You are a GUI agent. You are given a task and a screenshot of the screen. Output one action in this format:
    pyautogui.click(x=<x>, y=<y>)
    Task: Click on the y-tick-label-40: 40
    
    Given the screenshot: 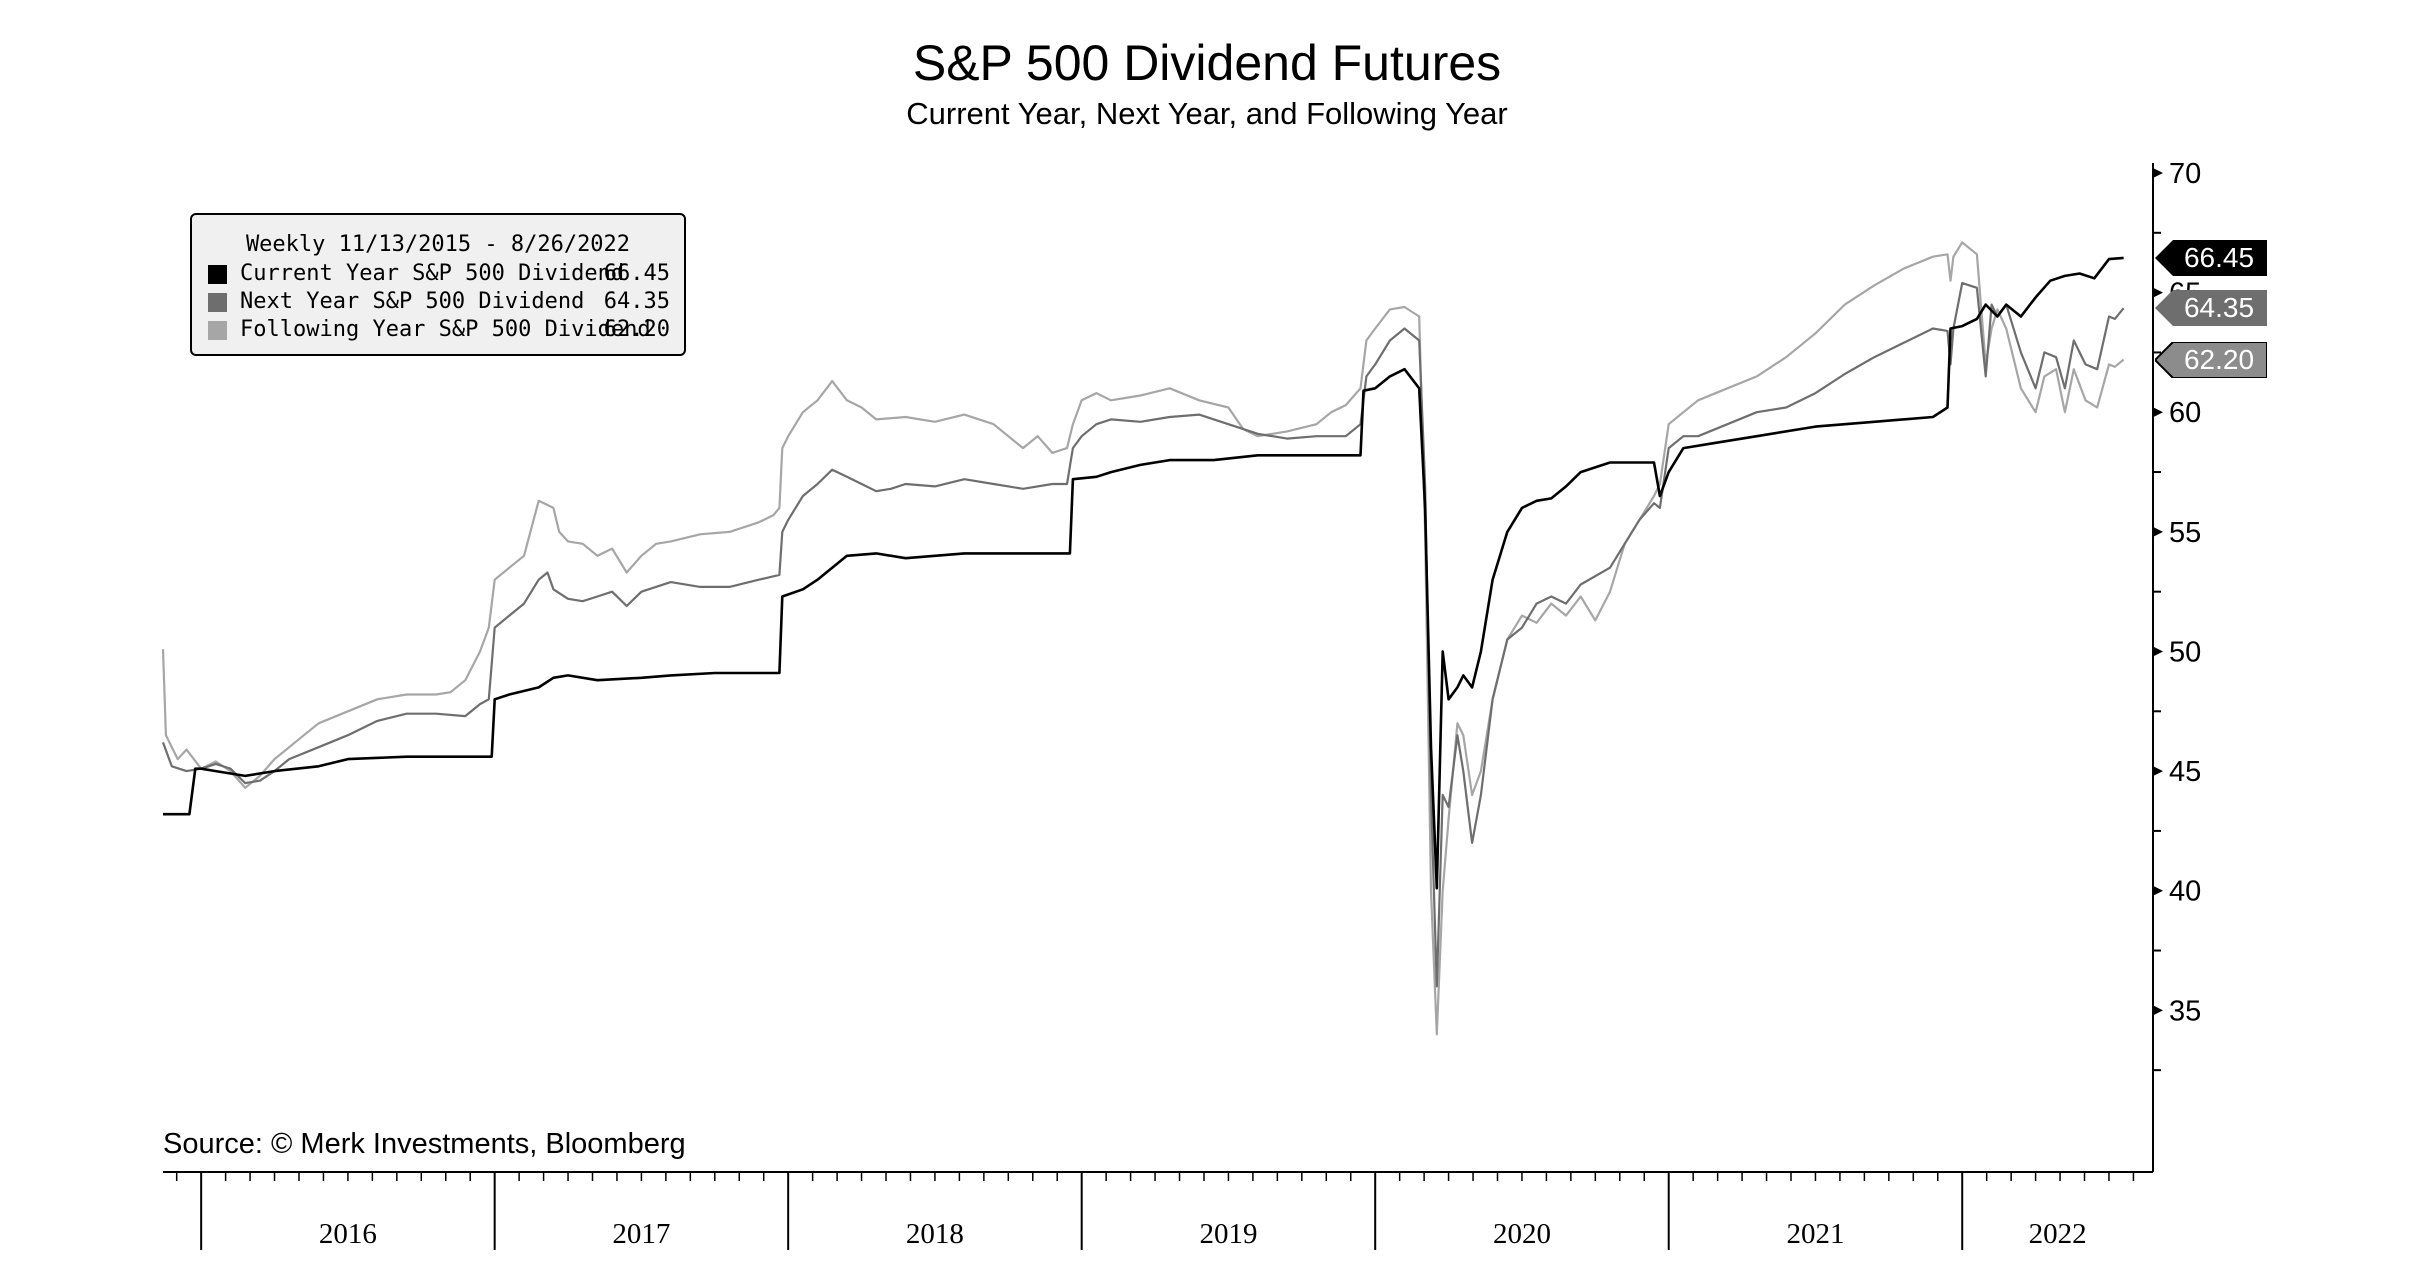 What is the action you would take?
    pyautogui.click(x=2185, y=892)
    